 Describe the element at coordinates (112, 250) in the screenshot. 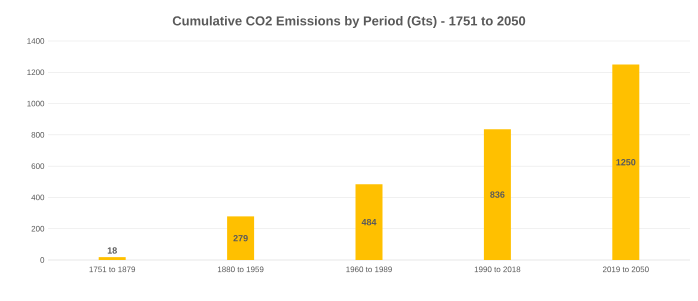

I see `data-label: 18` at that location.